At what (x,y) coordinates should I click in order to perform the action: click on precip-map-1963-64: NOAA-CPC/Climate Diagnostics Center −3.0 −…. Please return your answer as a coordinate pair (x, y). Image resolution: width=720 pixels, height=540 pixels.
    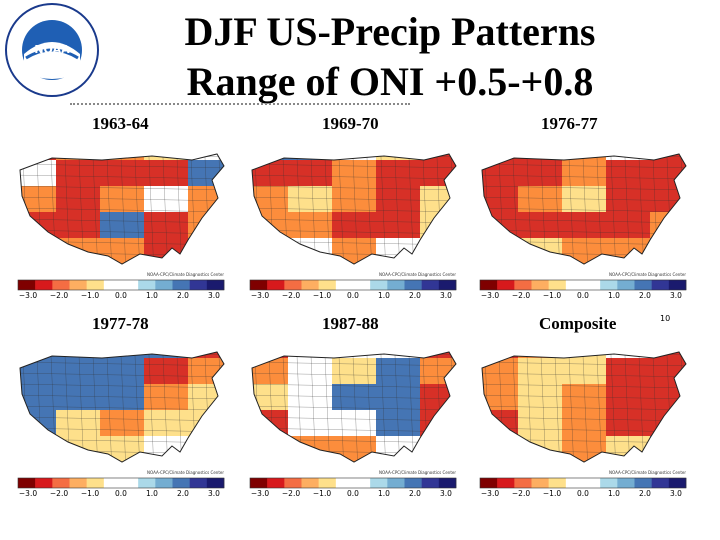
    Looking at the image, I should click on (122, 230).